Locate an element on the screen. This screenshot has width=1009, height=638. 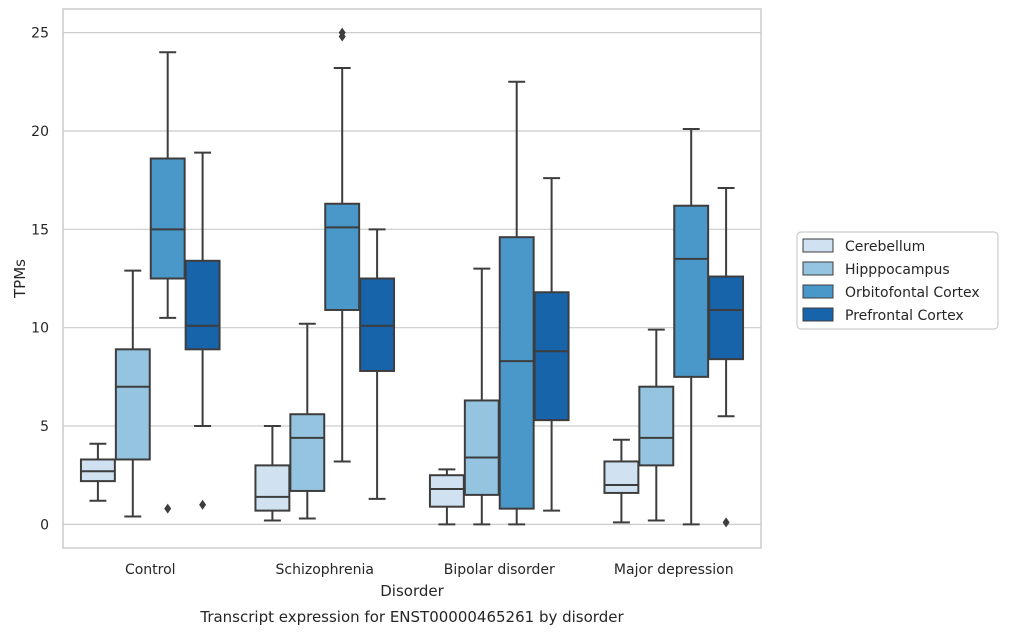
legend-item: Hipppocampus is located at coordinates (876, 269).